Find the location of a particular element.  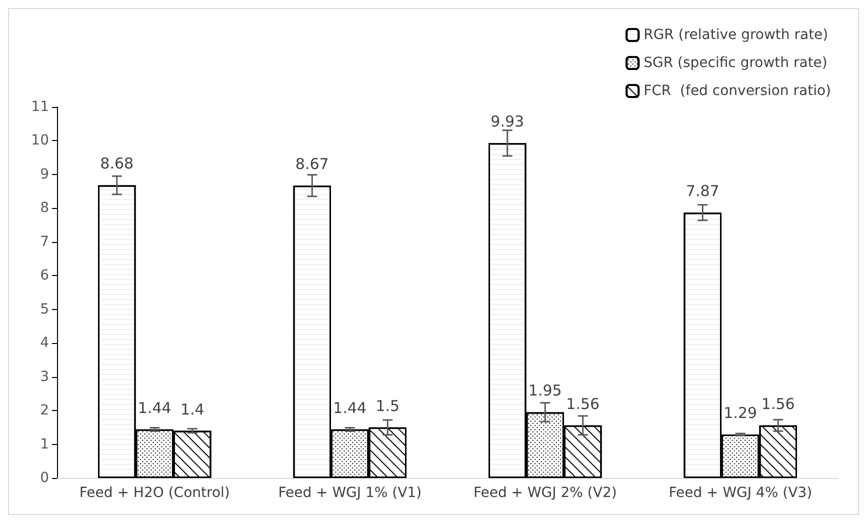

legend-label: RGR (relative growth rate) is located at coordinates (736, 35).